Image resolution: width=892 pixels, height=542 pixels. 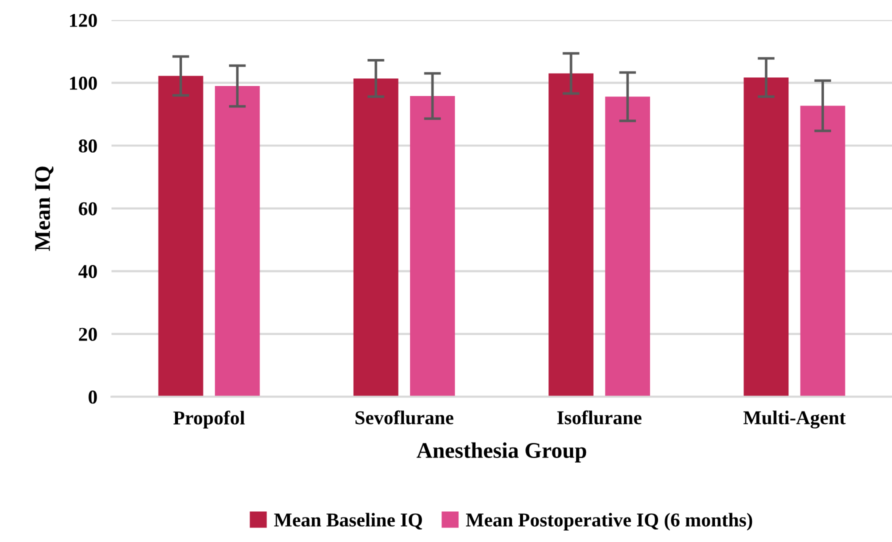 What do you see at coordinates (794, 419) in the screenshot?
I see `x-tick-label: Multi-Agent` at bounding box center [794, 419].